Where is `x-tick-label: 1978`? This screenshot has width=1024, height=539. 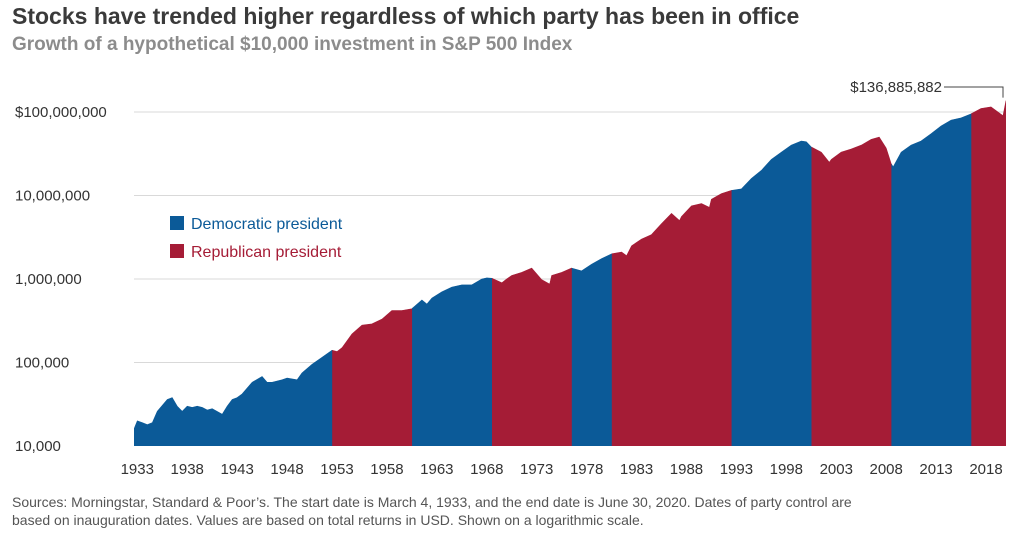
x-tick-label: 1978 is located at coordinates (586, 469).